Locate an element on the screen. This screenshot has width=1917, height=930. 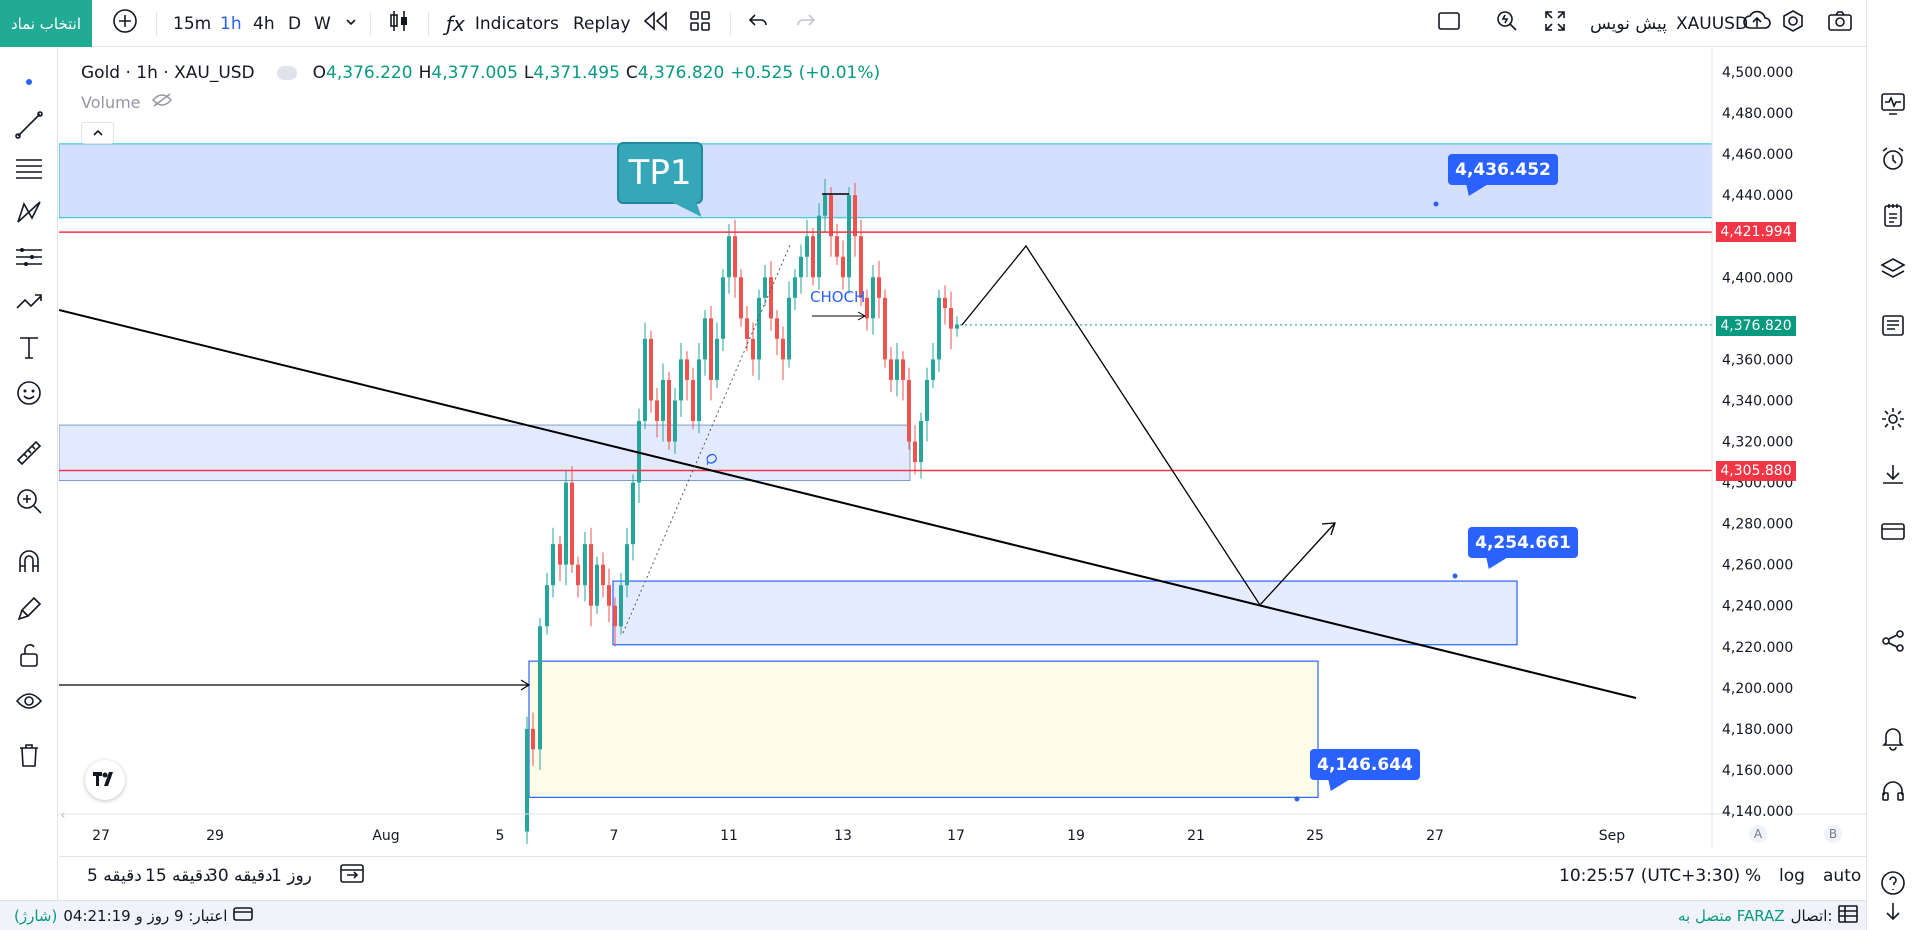
measure-tool is located at coordinates (29, 455).